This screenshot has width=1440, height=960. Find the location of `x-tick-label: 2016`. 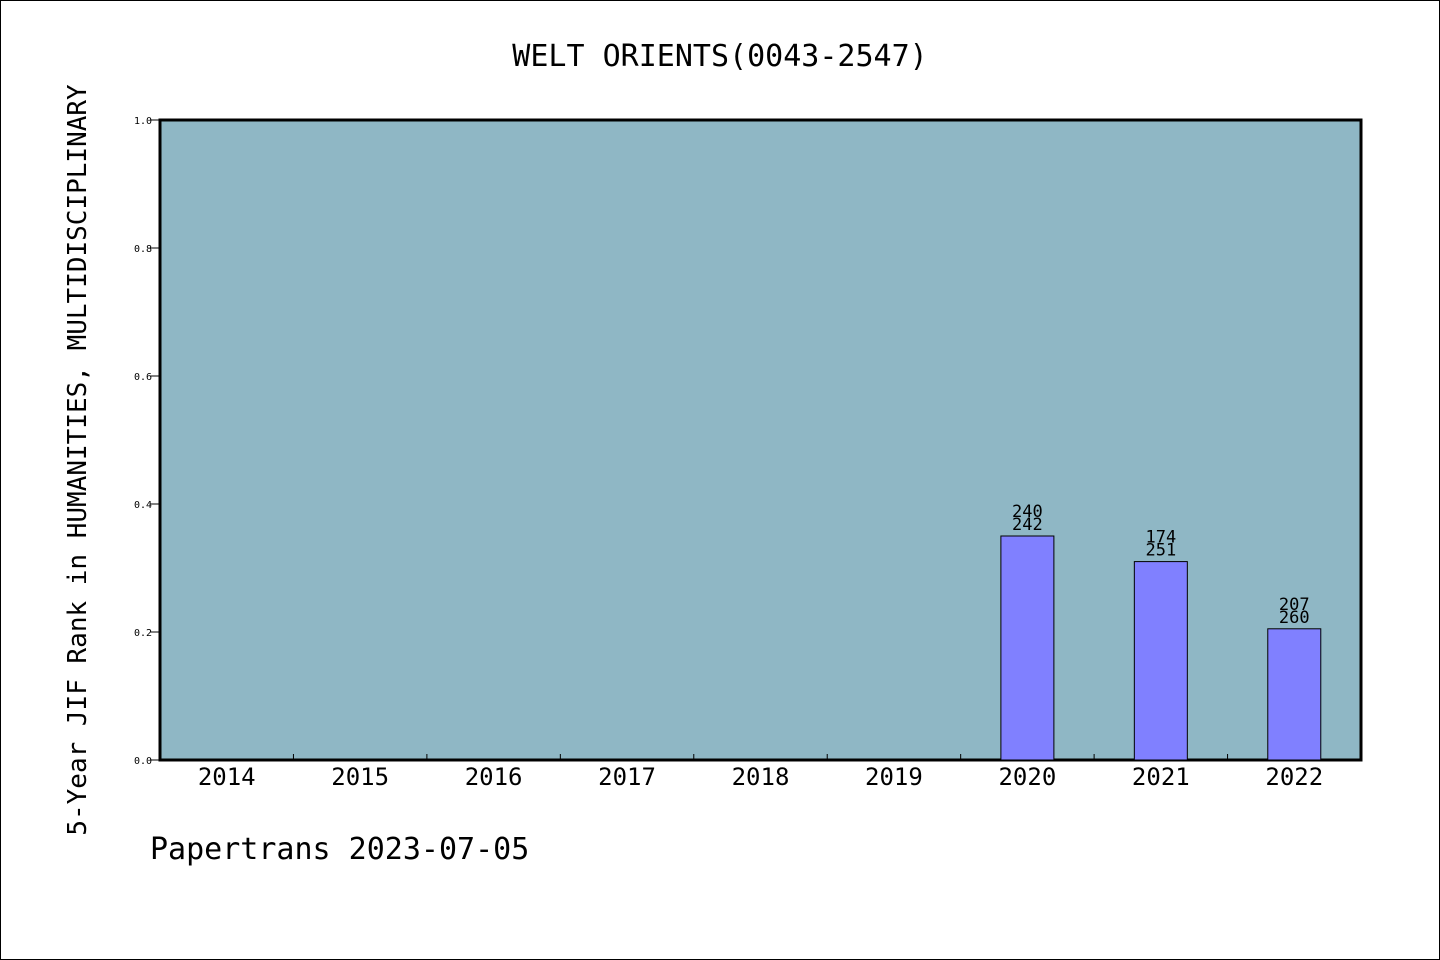

x-tick-label: 2016 is located at coordinates (494, 777).